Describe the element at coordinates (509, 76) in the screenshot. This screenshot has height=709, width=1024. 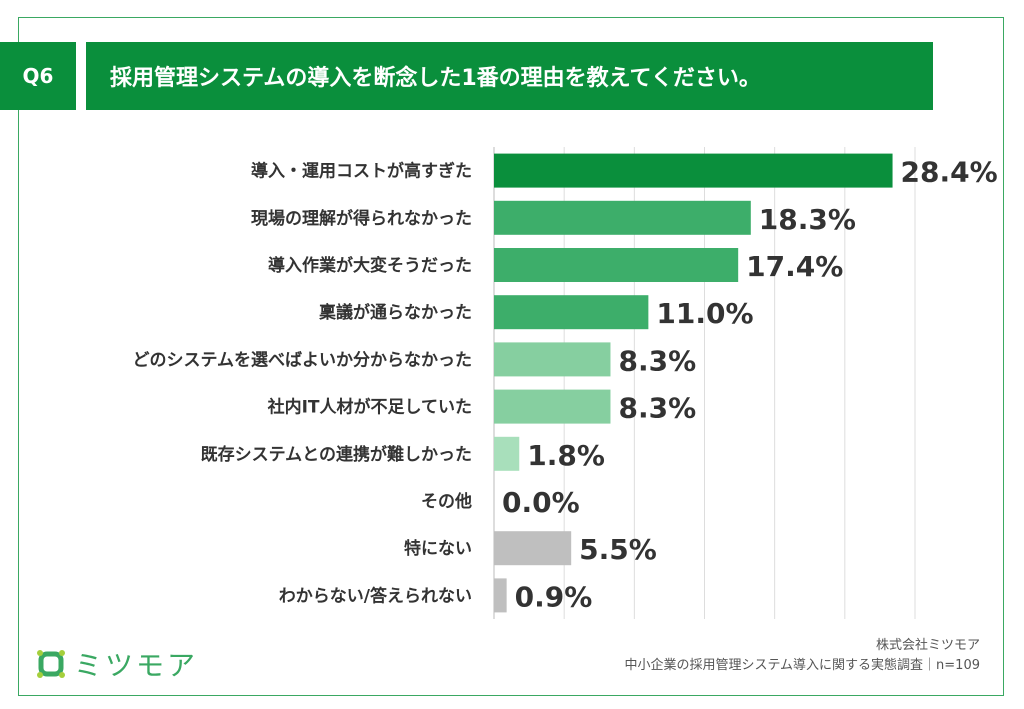
I see `chart-title: 採用管理システムの導入を断念した1番の理由を教えてください。` at that location.